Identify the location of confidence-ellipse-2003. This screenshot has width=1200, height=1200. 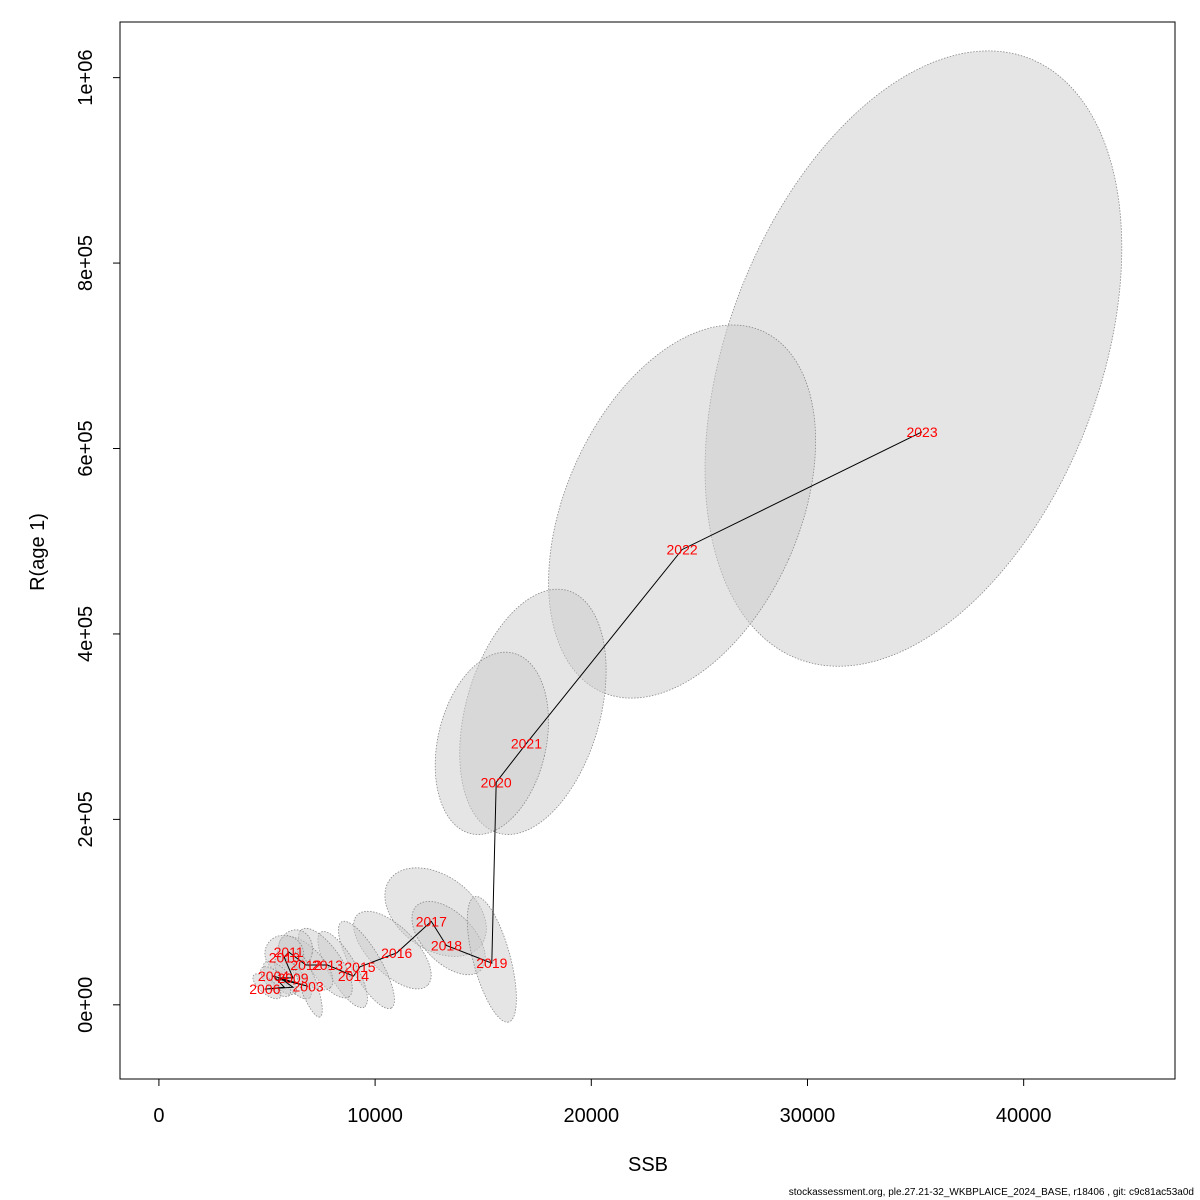
(308, 984).